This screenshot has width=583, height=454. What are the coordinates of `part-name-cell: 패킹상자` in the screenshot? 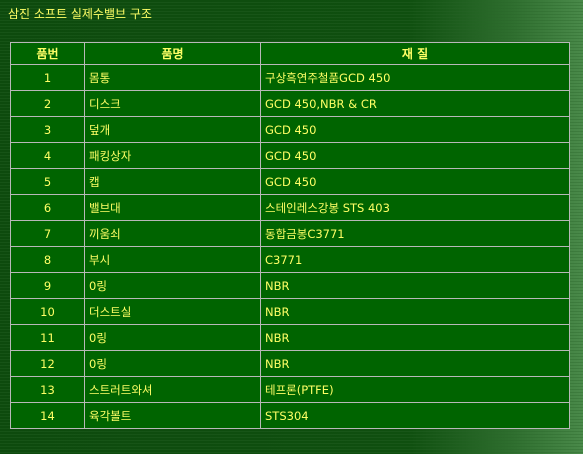 It's located at (172, 155).